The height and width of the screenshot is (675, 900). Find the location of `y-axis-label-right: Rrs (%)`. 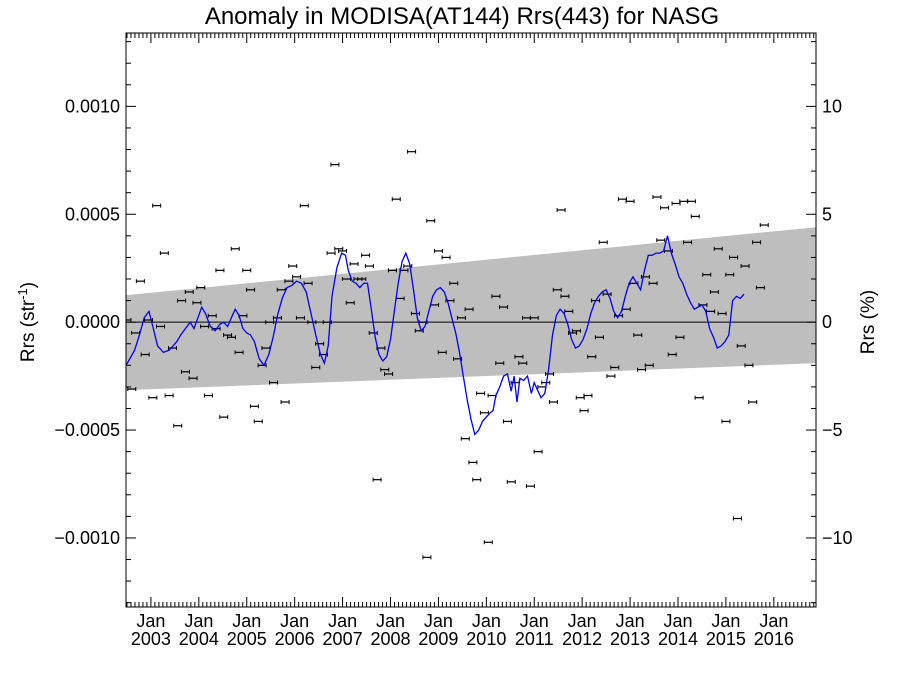

y-axis-label-right: Rrs (%) is located at coordinates (868, 322).